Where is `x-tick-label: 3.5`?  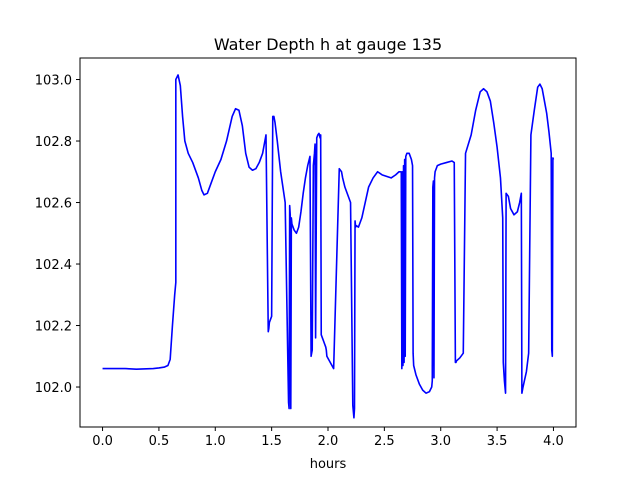
x-tick-label: 3.5 is located at coordinates (497, 441).